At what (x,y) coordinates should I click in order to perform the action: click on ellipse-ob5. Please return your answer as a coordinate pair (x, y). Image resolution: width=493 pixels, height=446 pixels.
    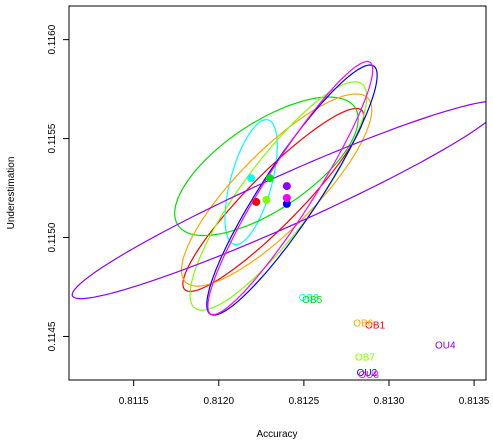
    Looking at the image, I should click on (266, 166).